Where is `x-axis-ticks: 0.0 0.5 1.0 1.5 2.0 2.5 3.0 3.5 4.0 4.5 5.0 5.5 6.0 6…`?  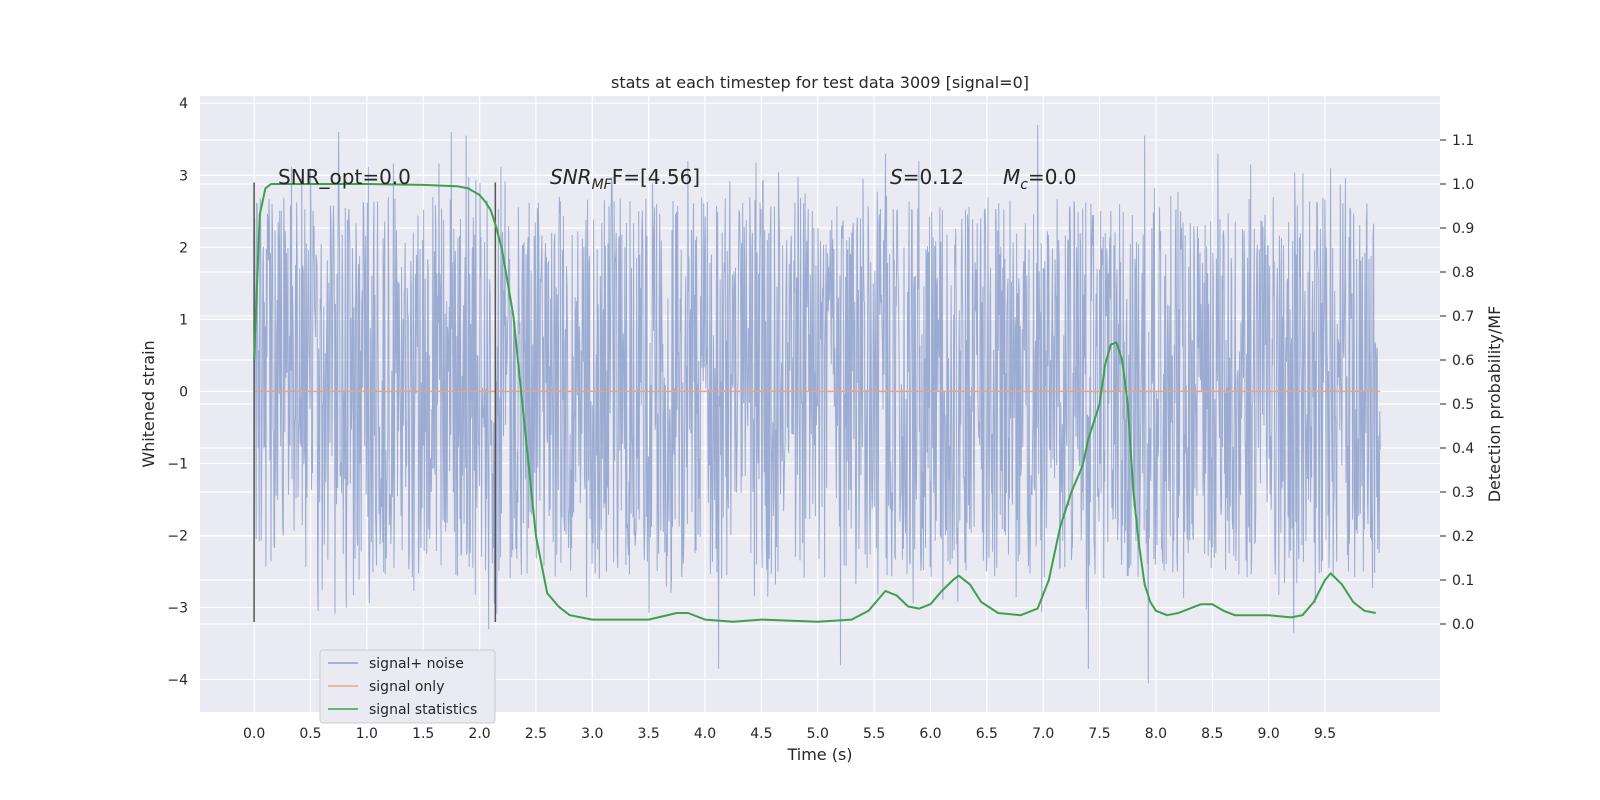 x-axis-ticks: 0.0 0.5 1.0 1.5 2.0 2.5 3.0 3.5 4.0 4.5 5.0 5.5 6.0 6… is located at coordinates (789, 734).